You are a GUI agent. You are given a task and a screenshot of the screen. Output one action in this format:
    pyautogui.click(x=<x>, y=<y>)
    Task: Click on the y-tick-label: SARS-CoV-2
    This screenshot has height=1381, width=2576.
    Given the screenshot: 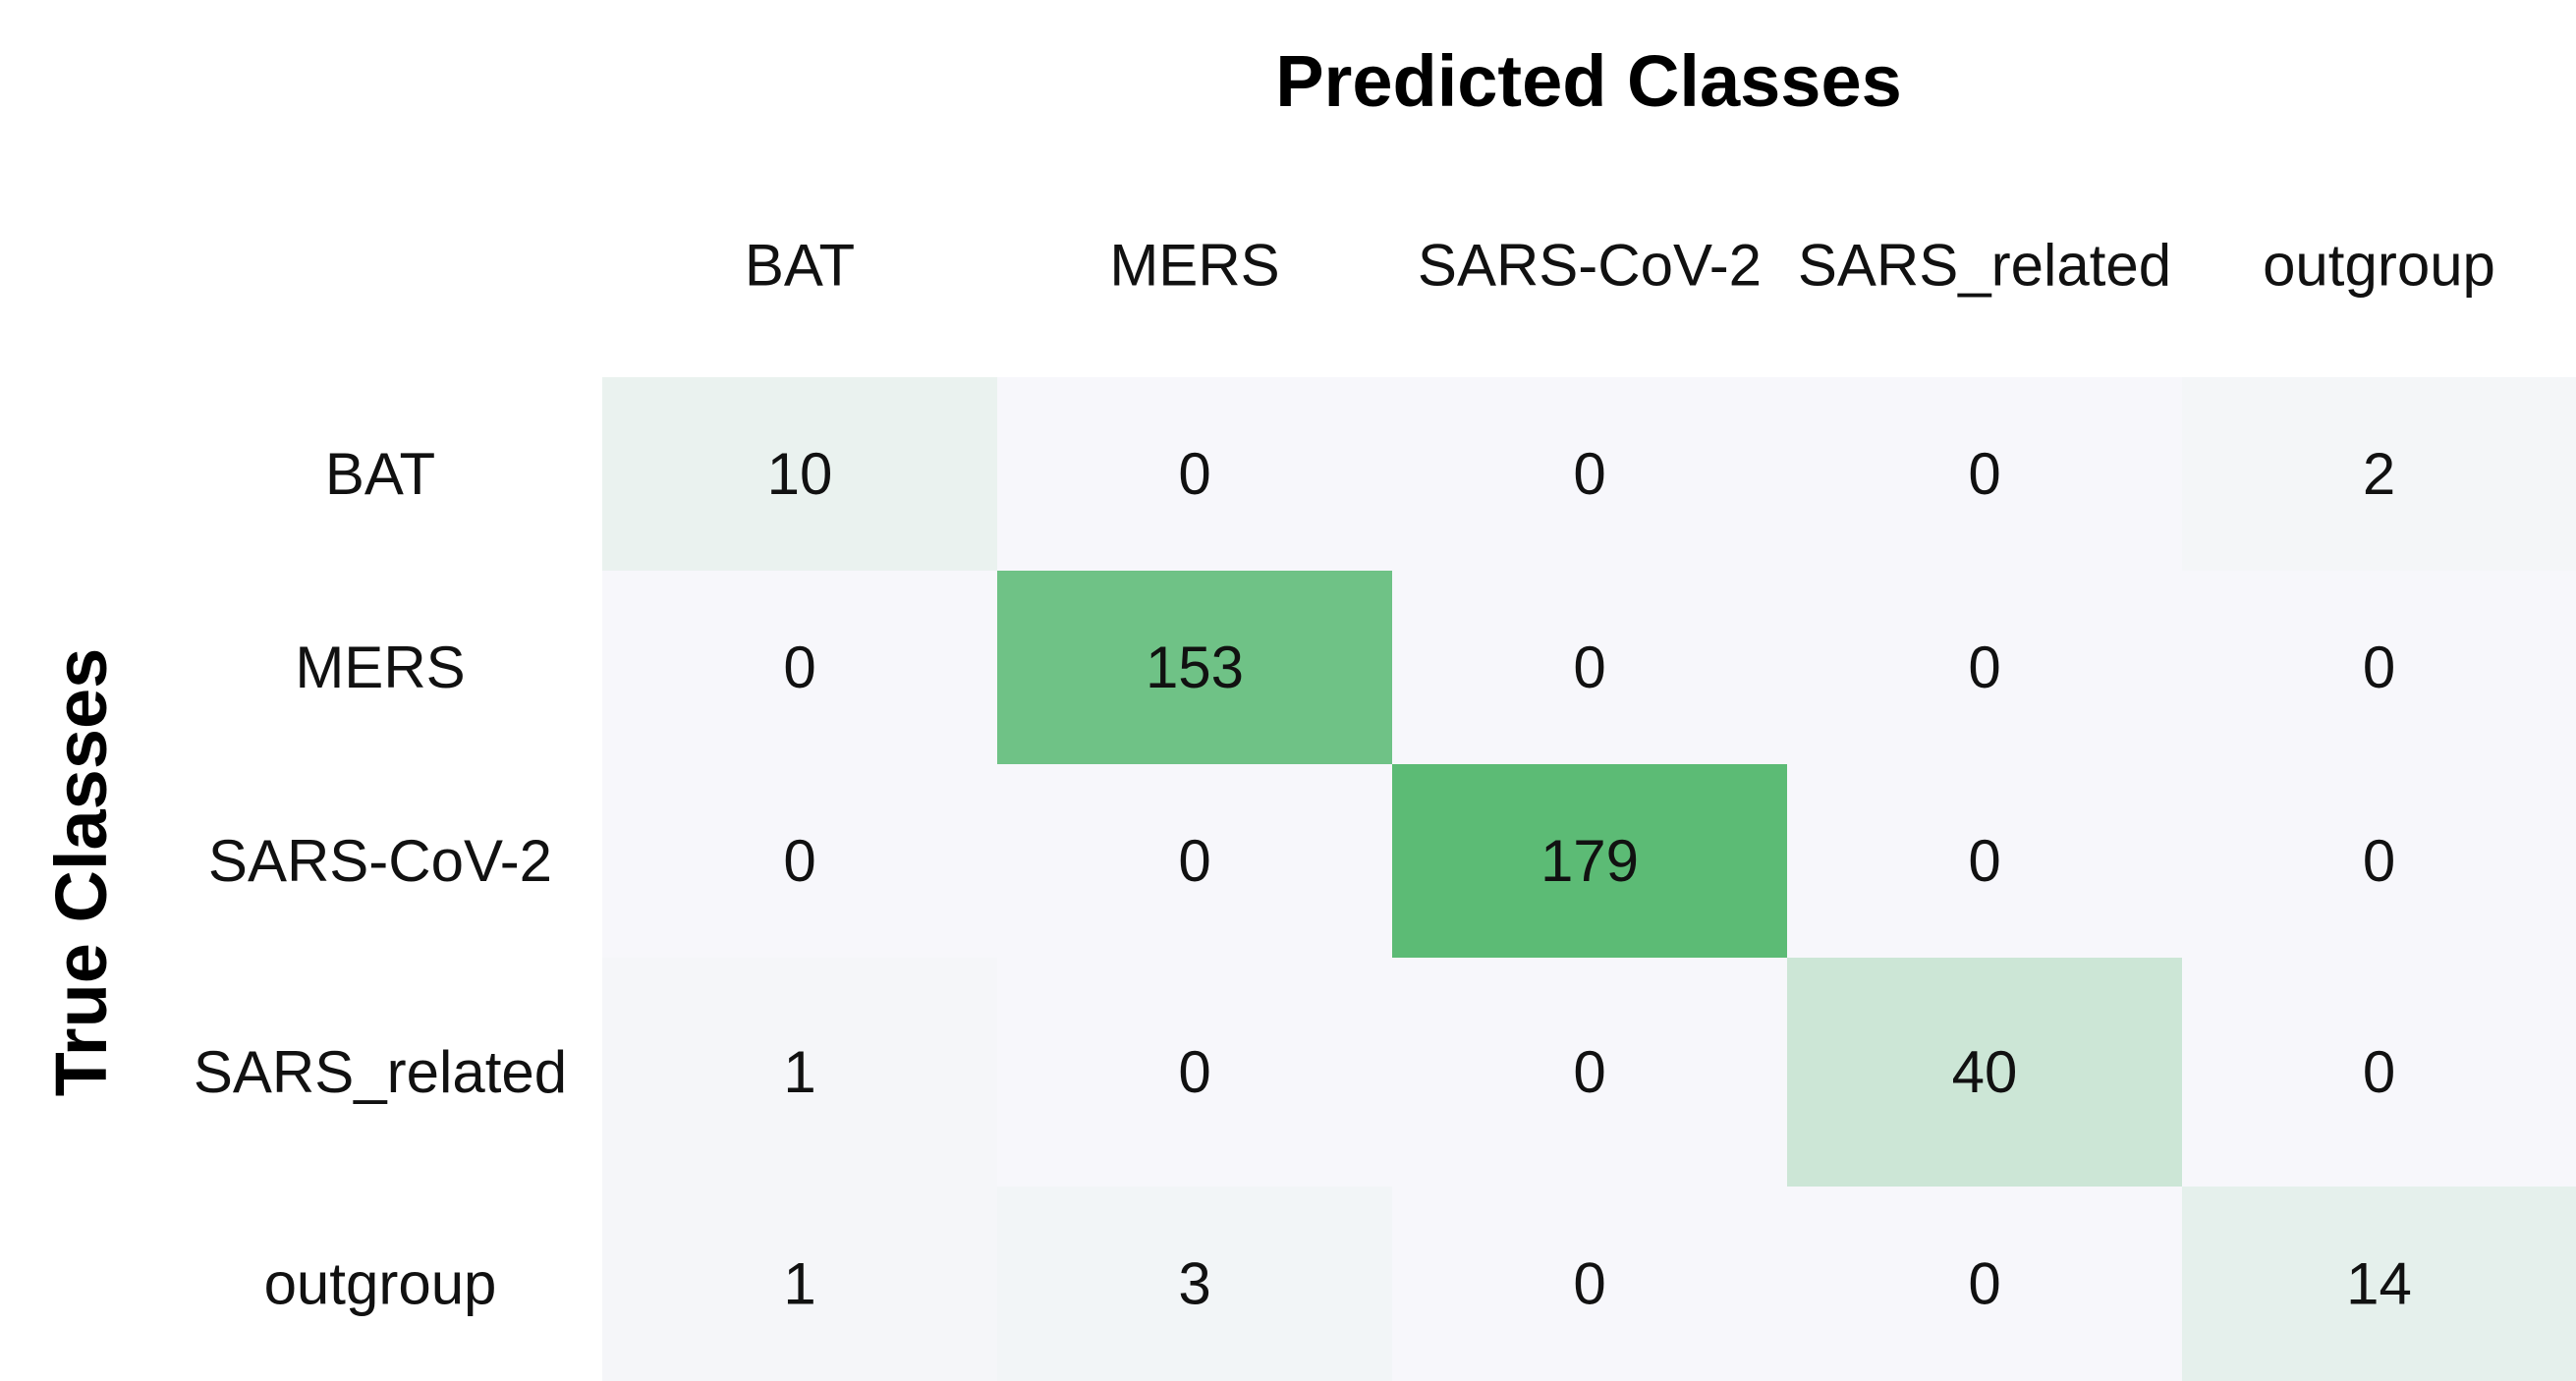 What is the action you would take?
    pyautogui.click(x=380, y=861)
    